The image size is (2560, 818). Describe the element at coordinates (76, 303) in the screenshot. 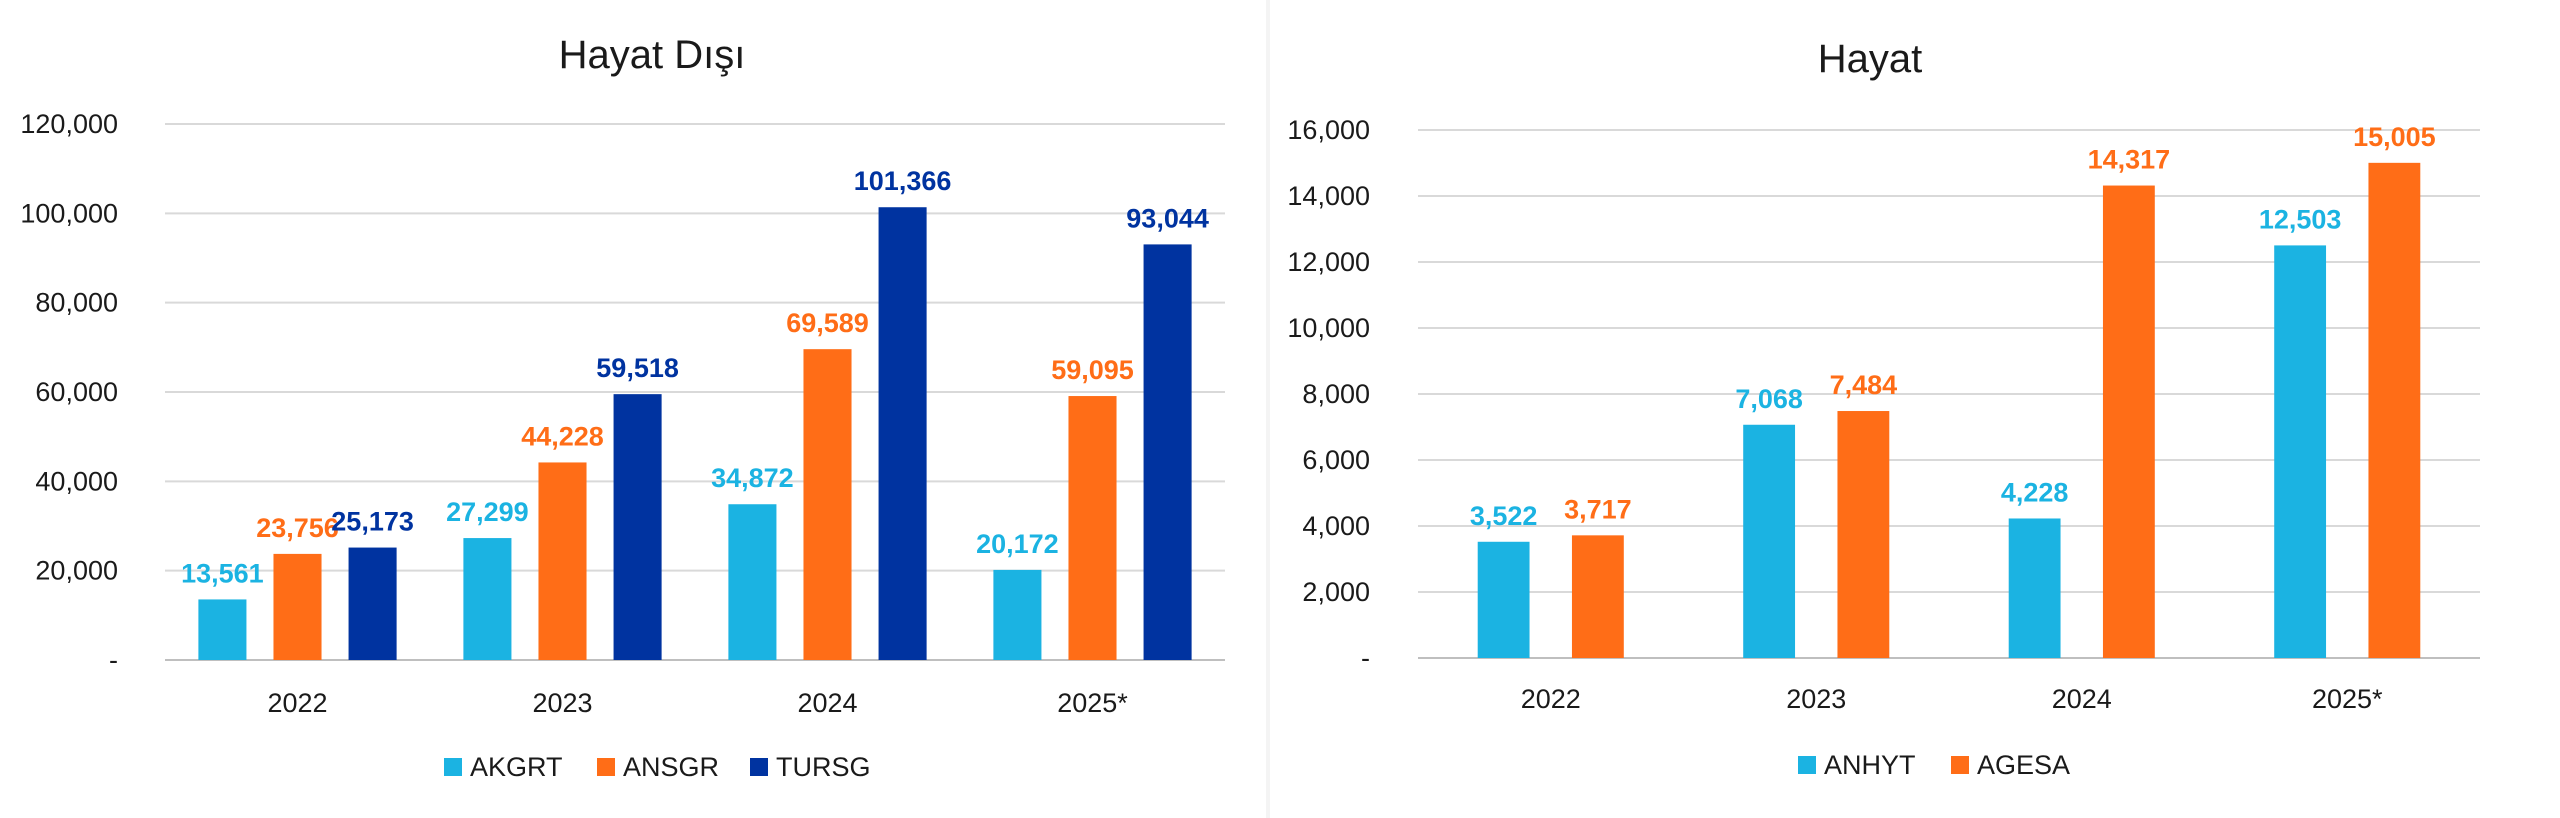

I see `y-tick-label: 80,000` at that location.